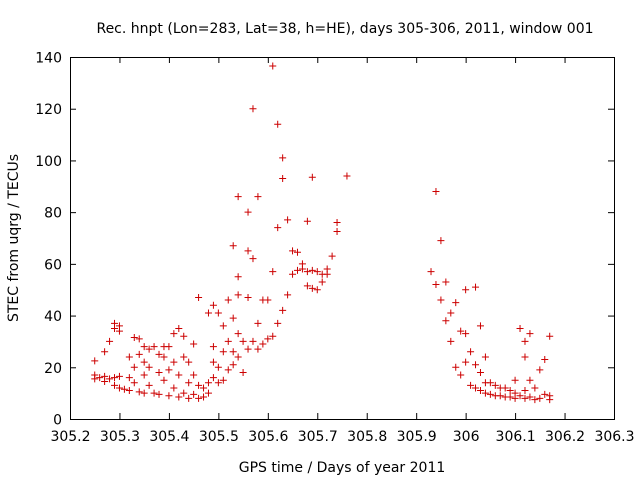 The image size is (640, 480). Describe the element at coordinates (14, 238) in the screenshot. I see `y-axis-label: STEC from uqrg / TECUs` at that location.